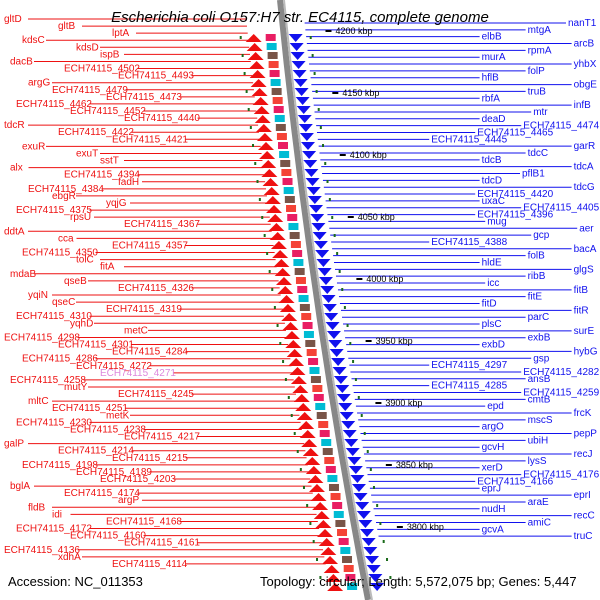  Describe the element at coordinates (414, 465) in the screenshot. I see `scale-label: 3850 kbp` at that location.